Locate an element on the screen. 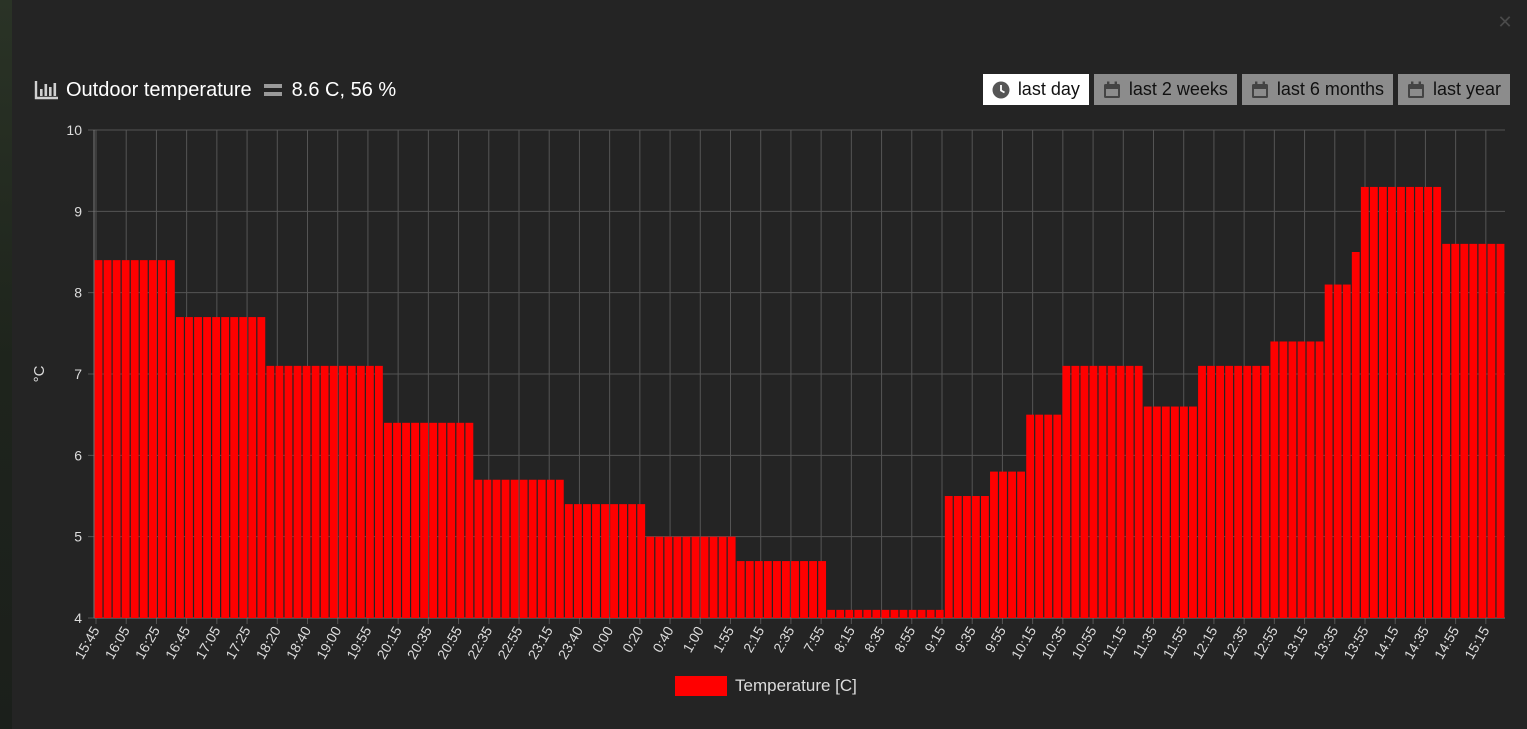 This screenshot has height=729, width=1527. x-tick-label: 11:55 is located at coordinates (1174, 642).